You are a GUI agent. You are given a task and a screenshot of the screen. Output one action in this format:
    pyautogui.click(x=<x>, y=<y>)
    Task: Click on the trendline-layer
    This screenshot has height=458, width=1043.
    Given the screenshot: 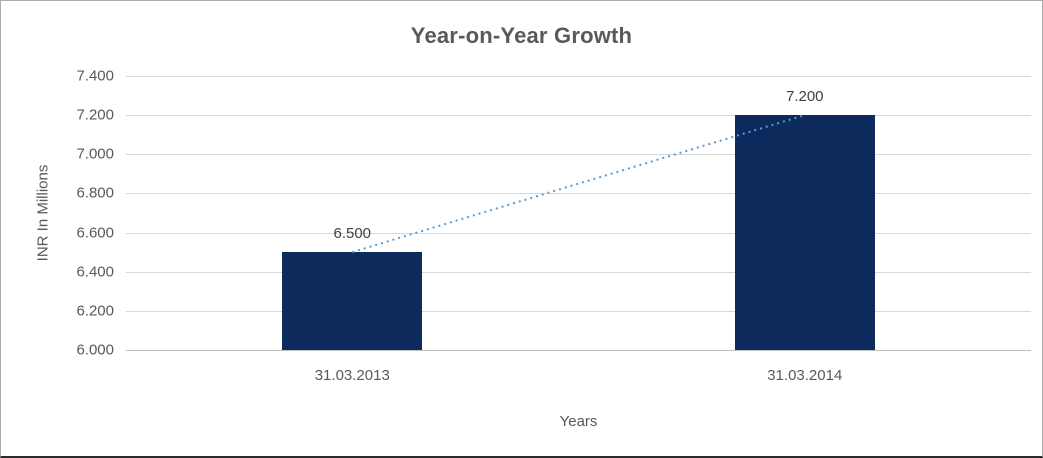 What is the action you would take?
    pyautogui.click(x=578, y=184)
    